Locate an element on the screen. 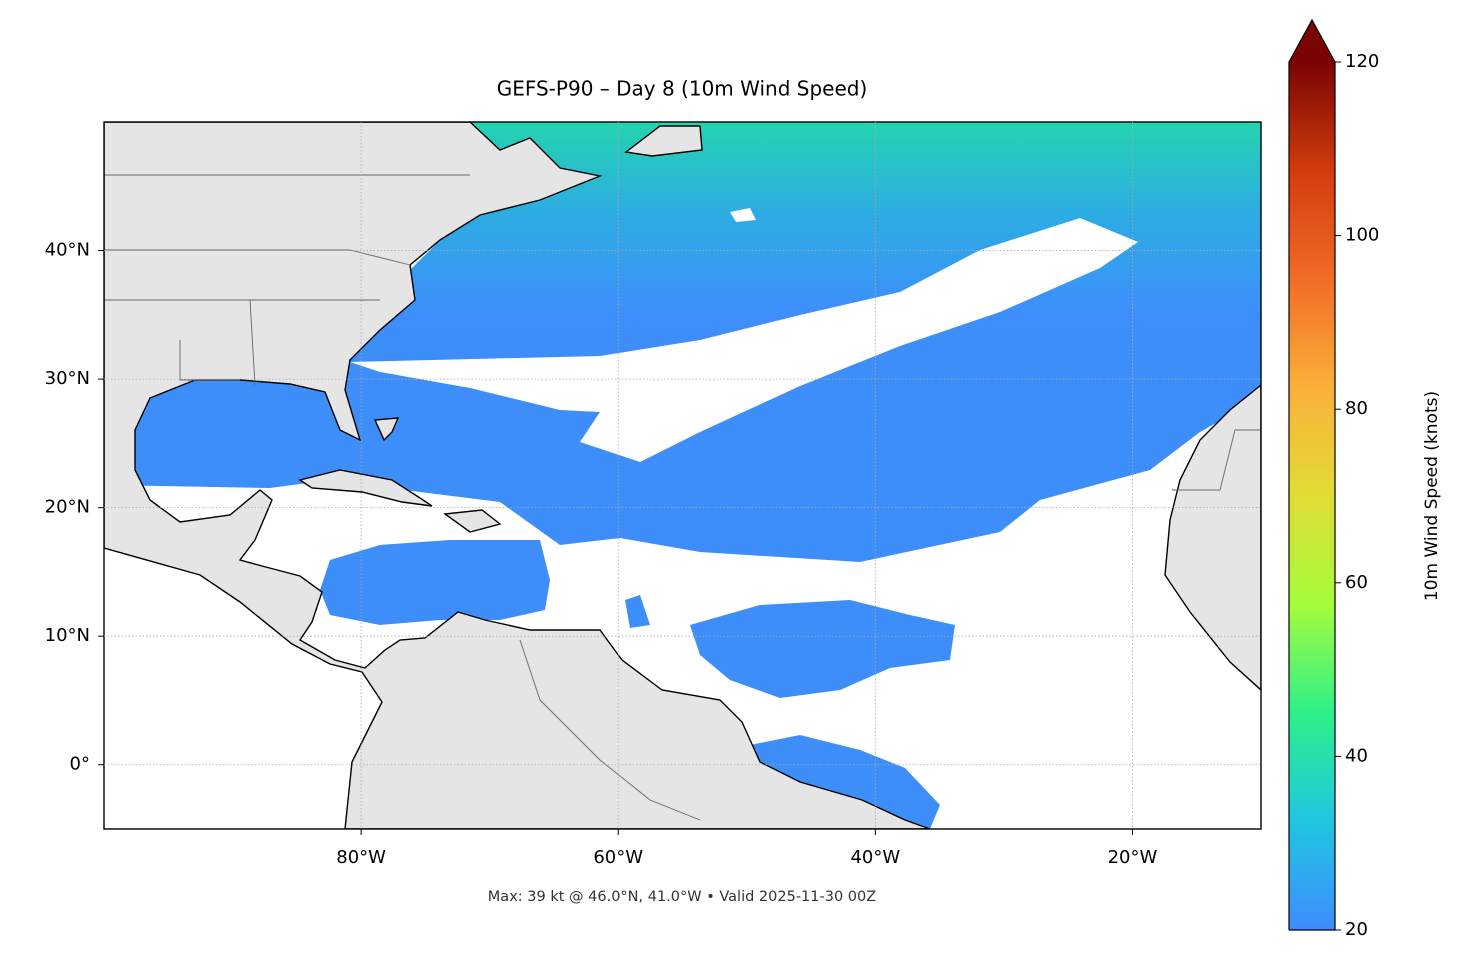 The width and height of the screenshot is (1466, 969). colorbar-outline is located at coordinates (1312, 474).